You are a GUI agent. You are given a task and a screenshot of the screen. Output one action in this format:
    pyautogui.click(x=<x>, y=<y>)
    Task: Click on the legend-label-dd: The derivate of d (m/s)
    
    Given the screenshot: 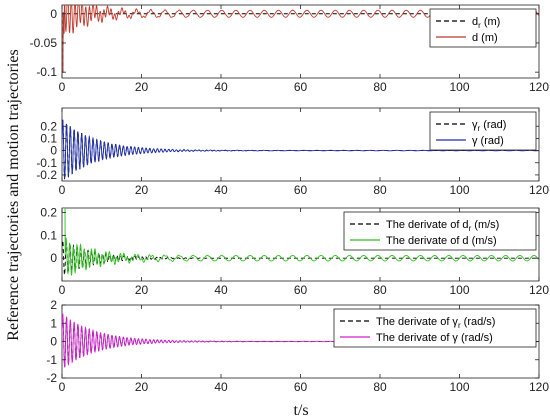 What is the action you would take?
    pyautogui.click(x=441, y=241)
    